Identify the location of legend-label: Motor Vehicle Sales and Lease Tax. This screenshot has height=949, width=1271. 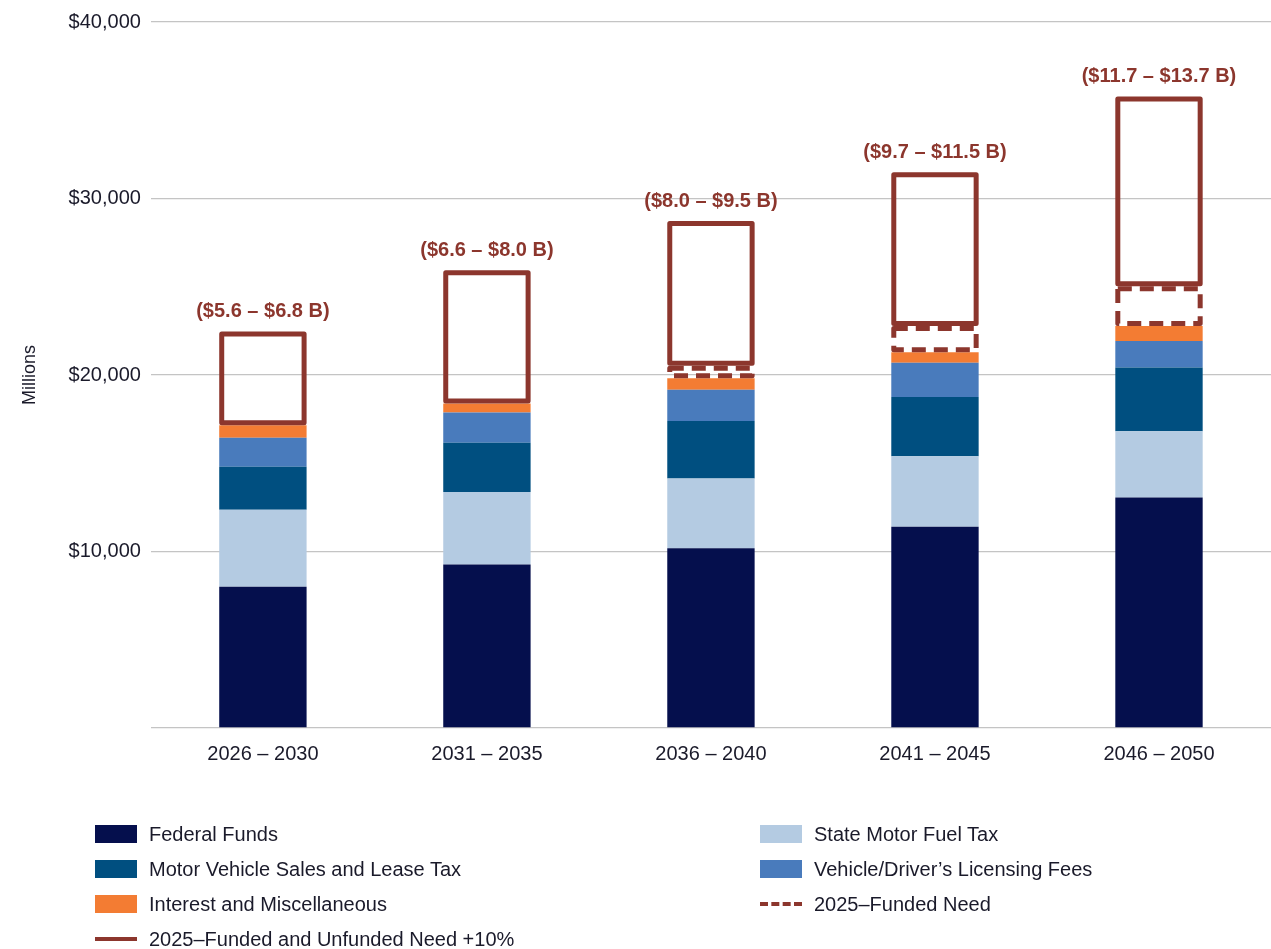
(305, 869).